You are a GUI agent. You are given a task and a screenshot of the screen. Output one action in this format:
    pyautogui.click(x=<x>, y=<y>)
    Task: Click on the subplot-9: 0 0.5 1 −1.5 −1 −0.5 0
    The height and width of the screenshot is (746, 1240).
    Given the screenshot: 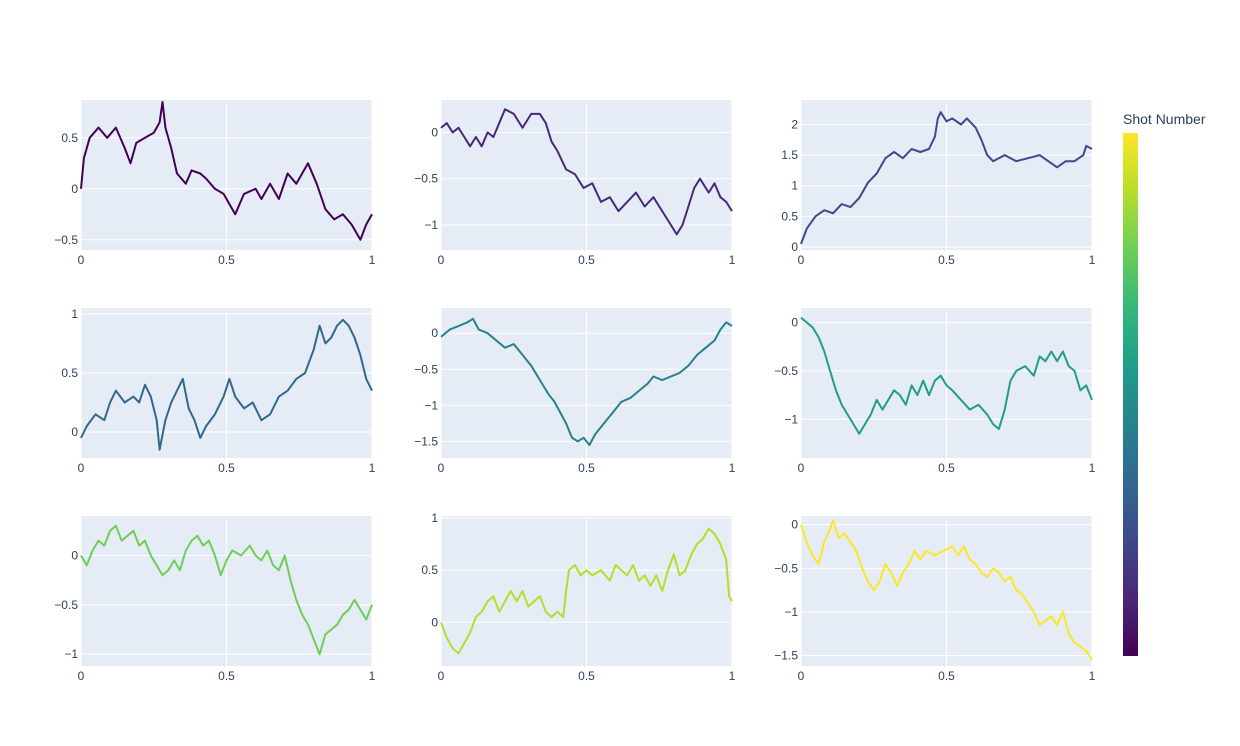 What is the action you would take?
    pyautogui.click(x=935, y=599)
    